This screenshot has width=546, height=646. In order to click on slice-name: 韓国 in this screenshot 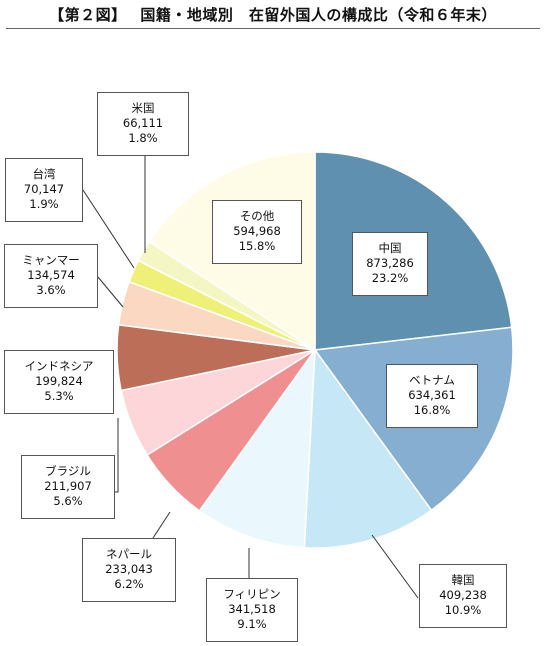, I will do `click(463, 580)`.